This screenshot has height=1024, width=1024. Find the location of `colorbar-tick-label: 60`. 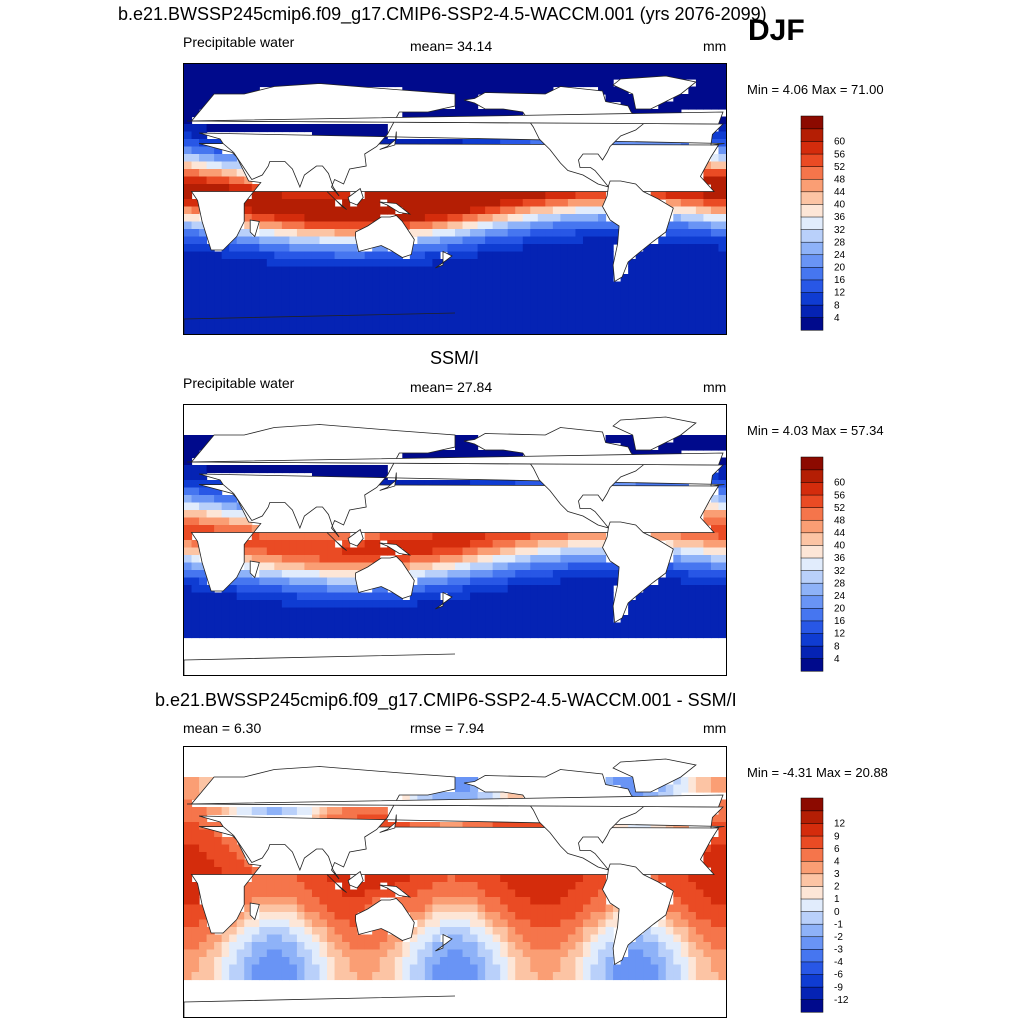

colorbar-tick-label: 60 is located at coordinates (840, 483).